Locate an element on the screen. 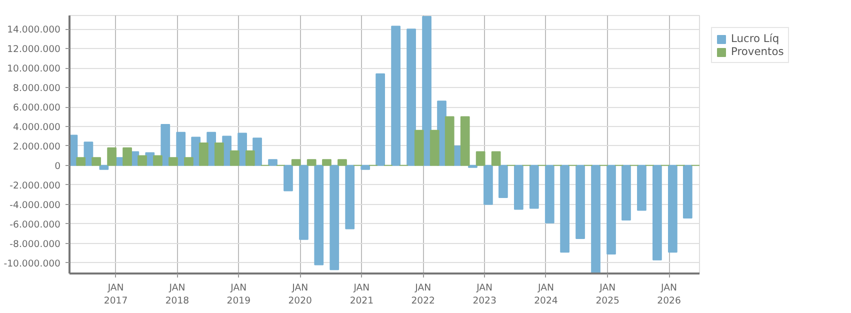 This screenshot has width=851, height=313. y-tick-label: 4.000.000 is located at coordinates (37, 127).